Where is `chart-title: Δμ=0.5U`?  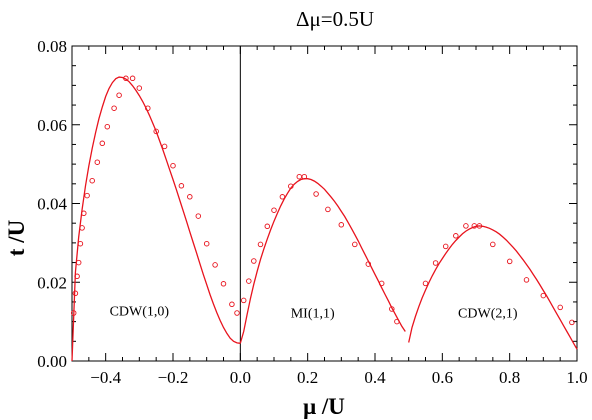 chart-title: Δμ=0.5U is located at coordinates (335, 19).